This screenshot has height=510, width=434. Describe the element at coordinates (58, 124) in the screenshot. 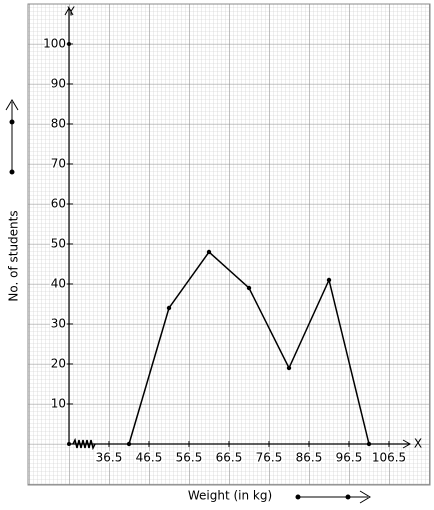

I see `y-tick-label: 80` at that location.